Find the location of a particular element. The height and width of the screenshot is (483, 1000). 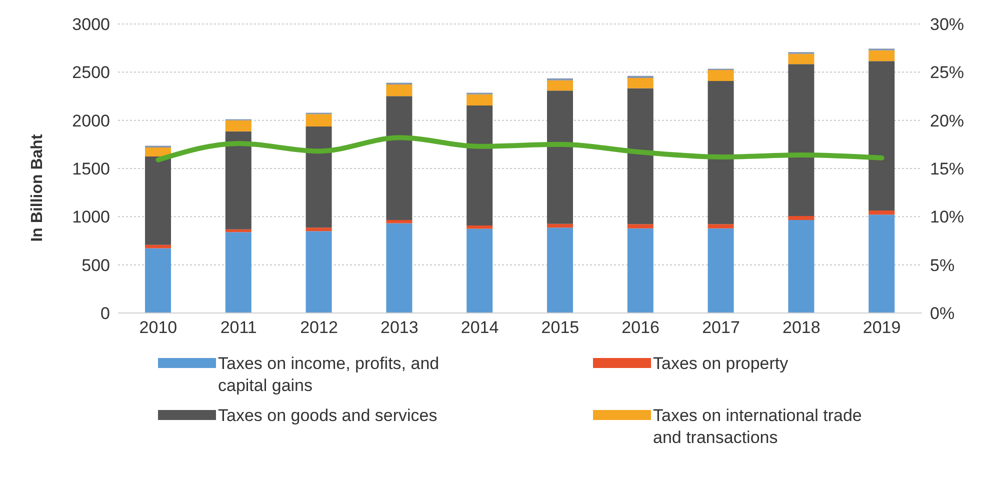

y-tick-label: 0 is located at coordinates (105, 314).